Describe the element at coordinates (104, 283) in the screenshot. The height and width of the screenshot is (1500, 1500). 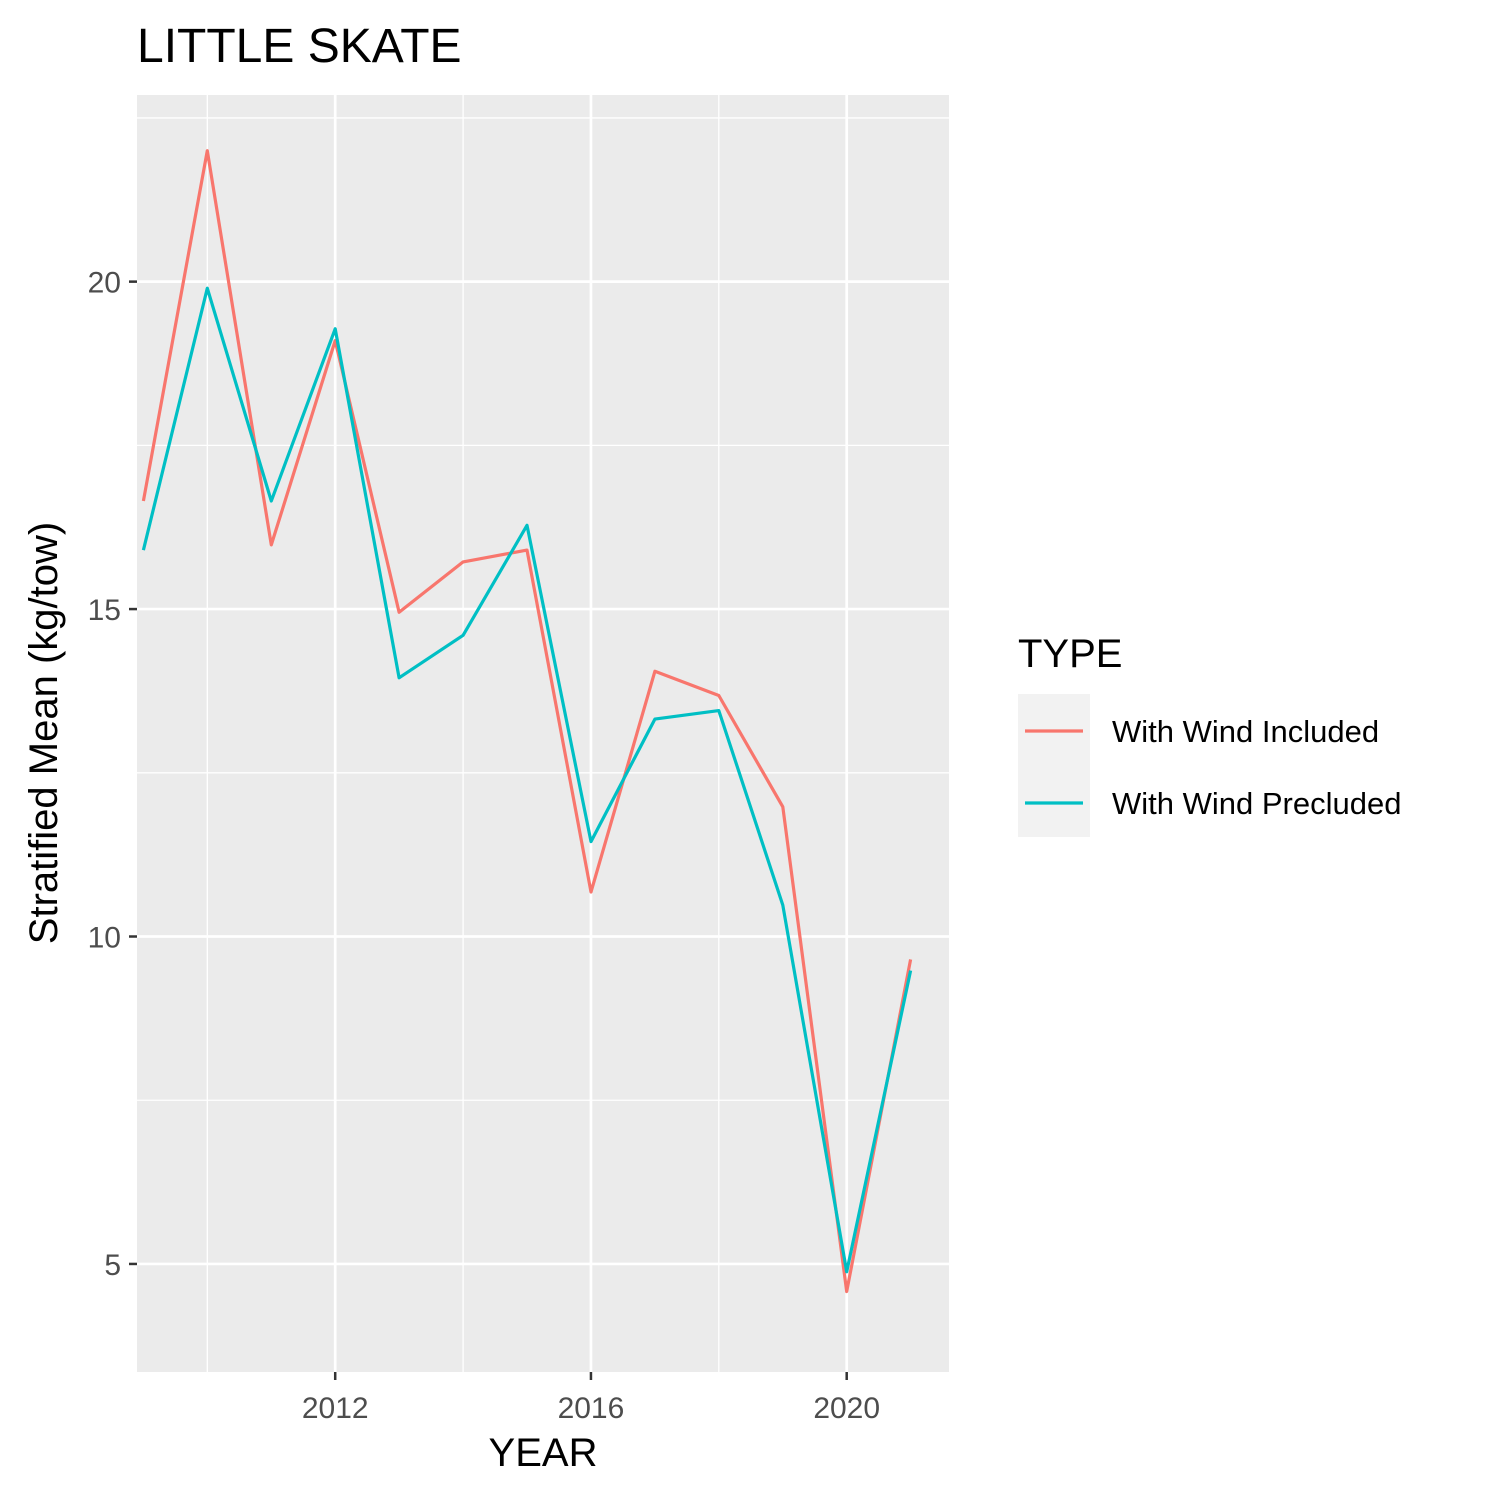
I see `y-tick-label: 20` at that location.